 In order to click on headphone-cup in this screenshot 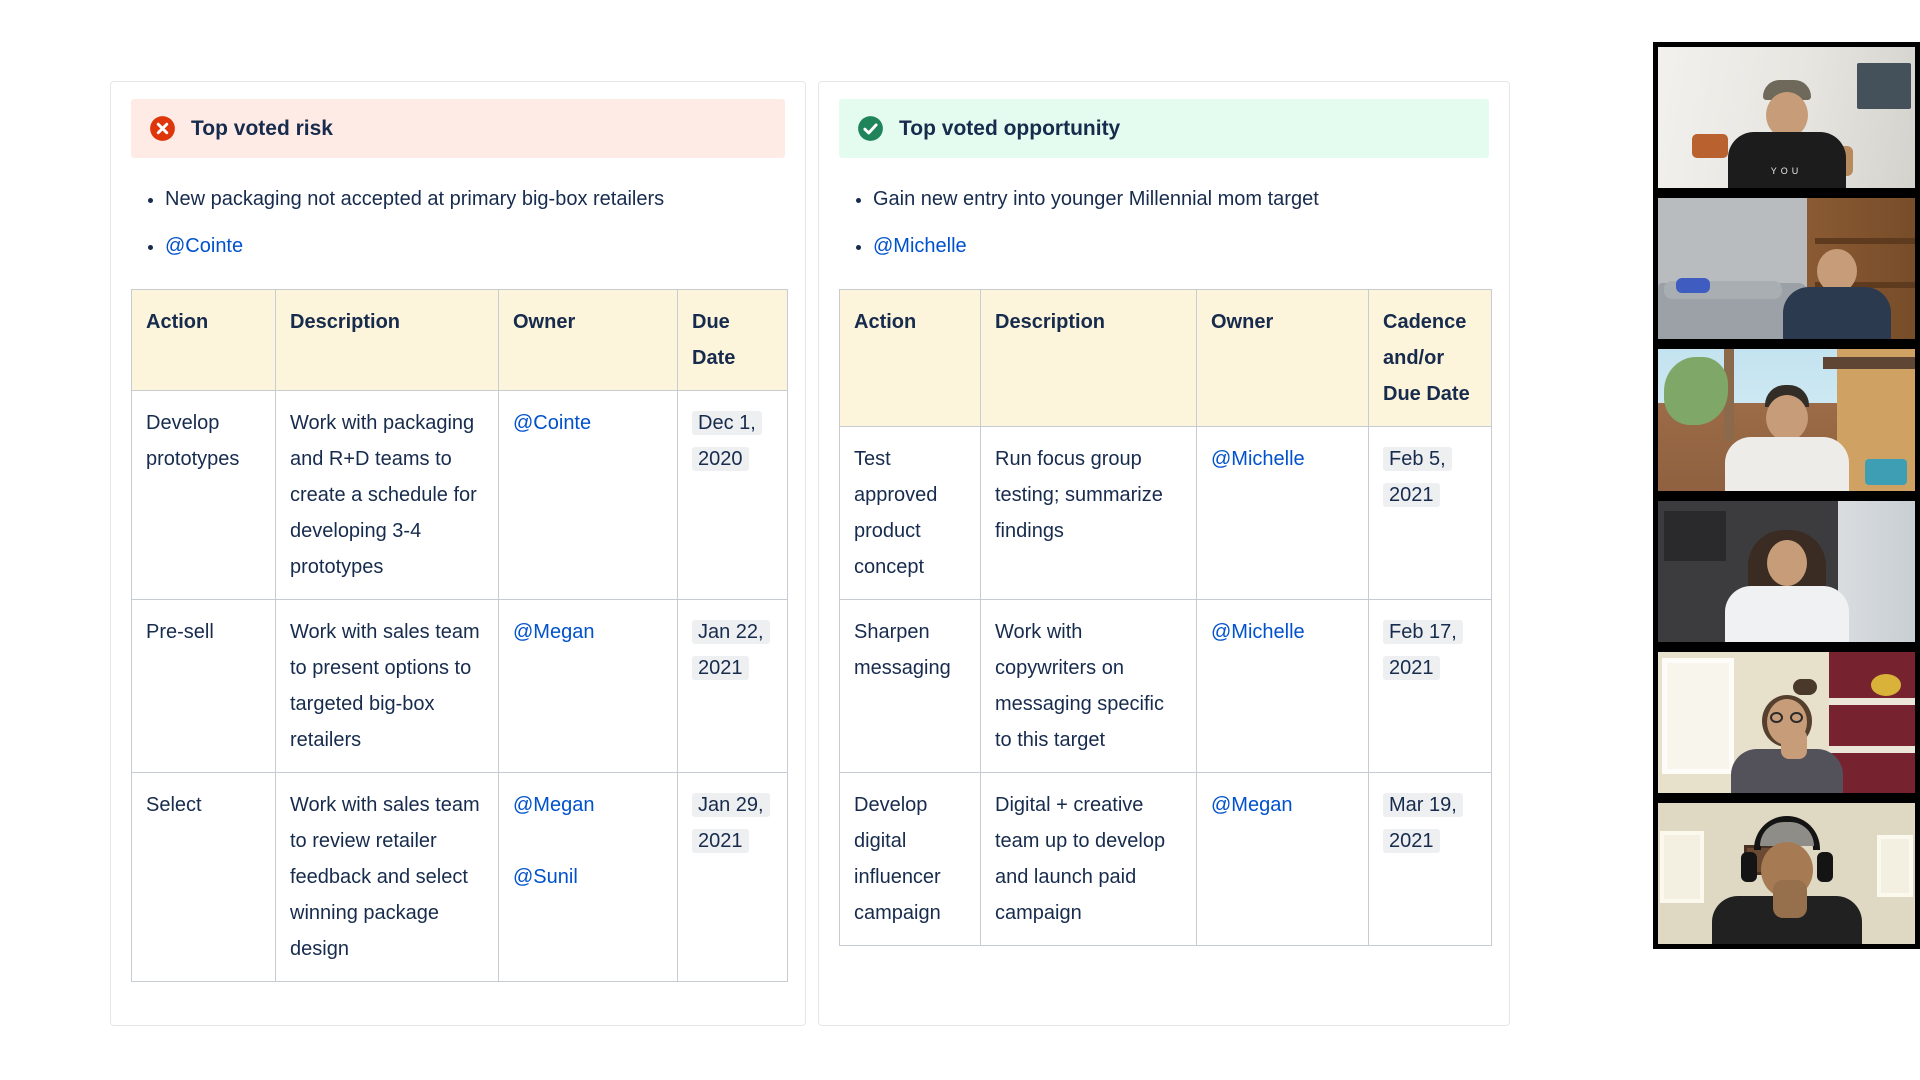, I will do `click(1824, 867)`.